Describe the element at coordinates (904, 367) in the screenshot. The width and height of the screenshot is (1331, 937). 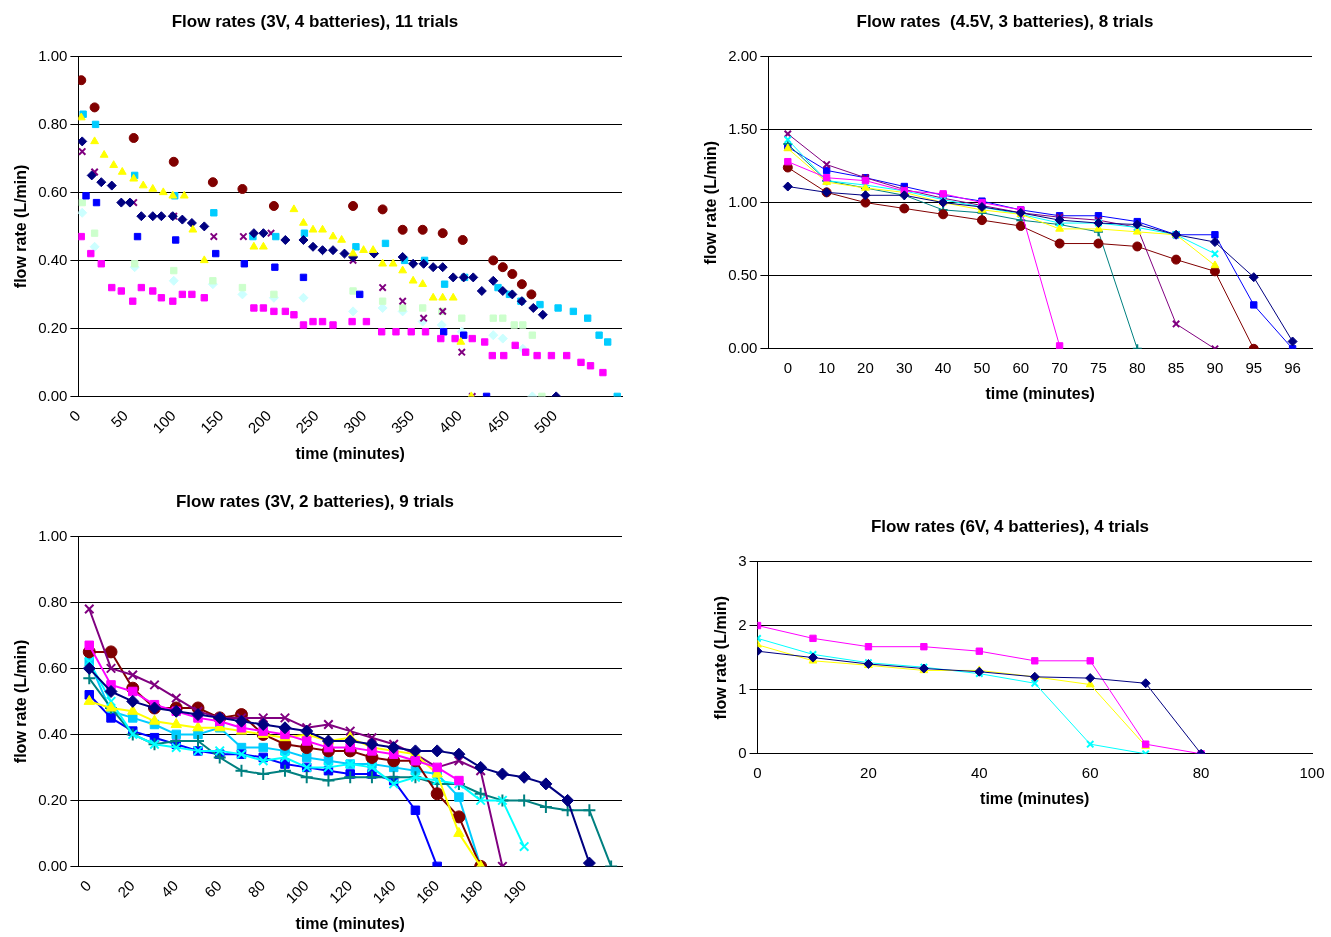
I see `x-tick-label: 30` at that location.